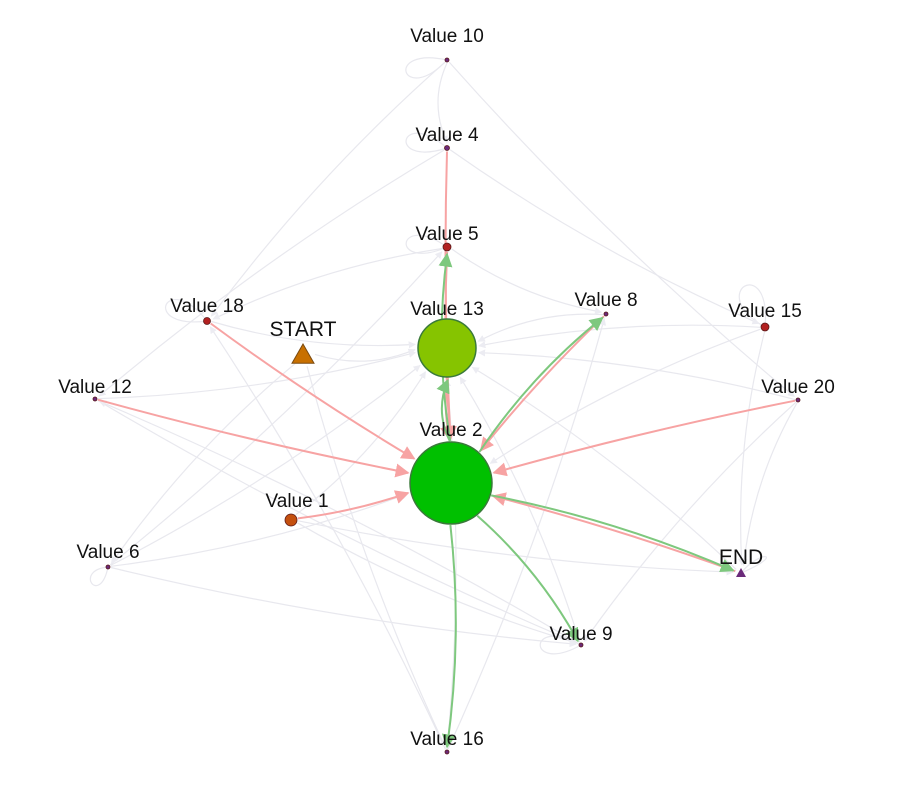  I want to click on node-label-value2: Value 2, so click(450, 430).